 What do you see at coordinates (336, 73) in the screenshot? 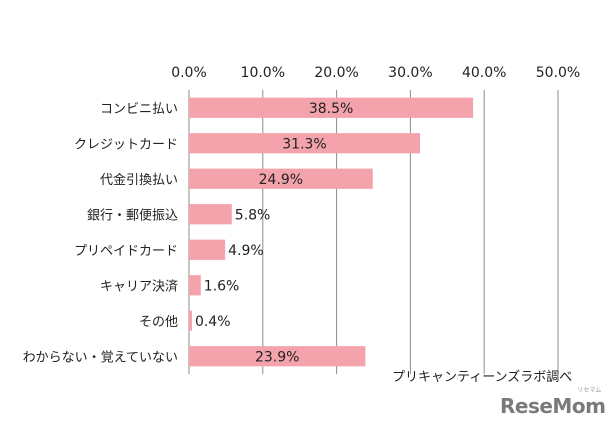
I see `x-tick-label: 20.0%` at bounding box center [336, 73].